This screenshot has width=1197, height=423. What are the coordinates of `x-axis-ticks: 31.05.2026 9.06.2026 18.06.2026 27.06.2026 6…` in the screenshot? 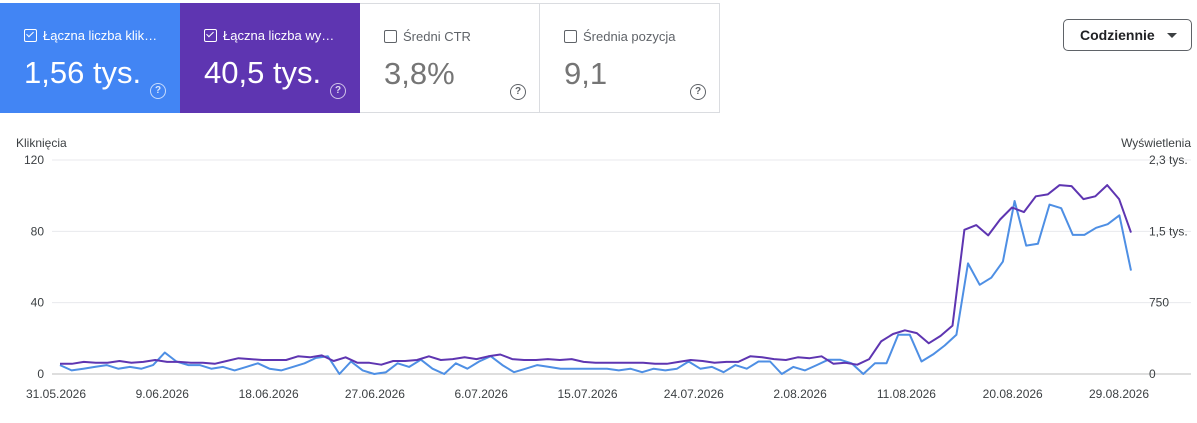 It's located at (587, 394).